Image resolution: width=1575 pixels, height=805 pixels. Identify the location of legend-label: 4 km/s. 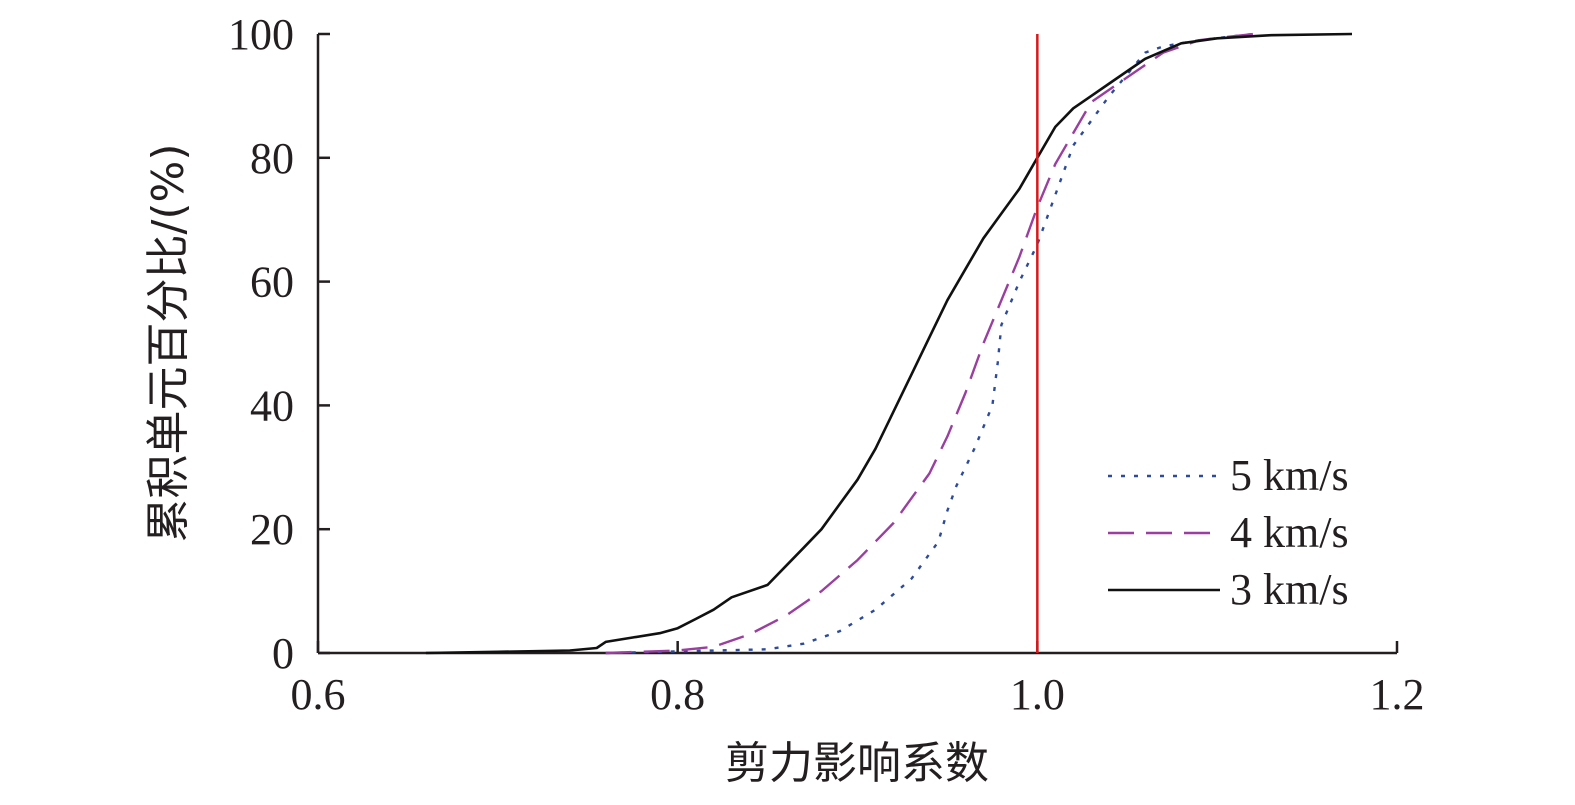
(1289, 532).